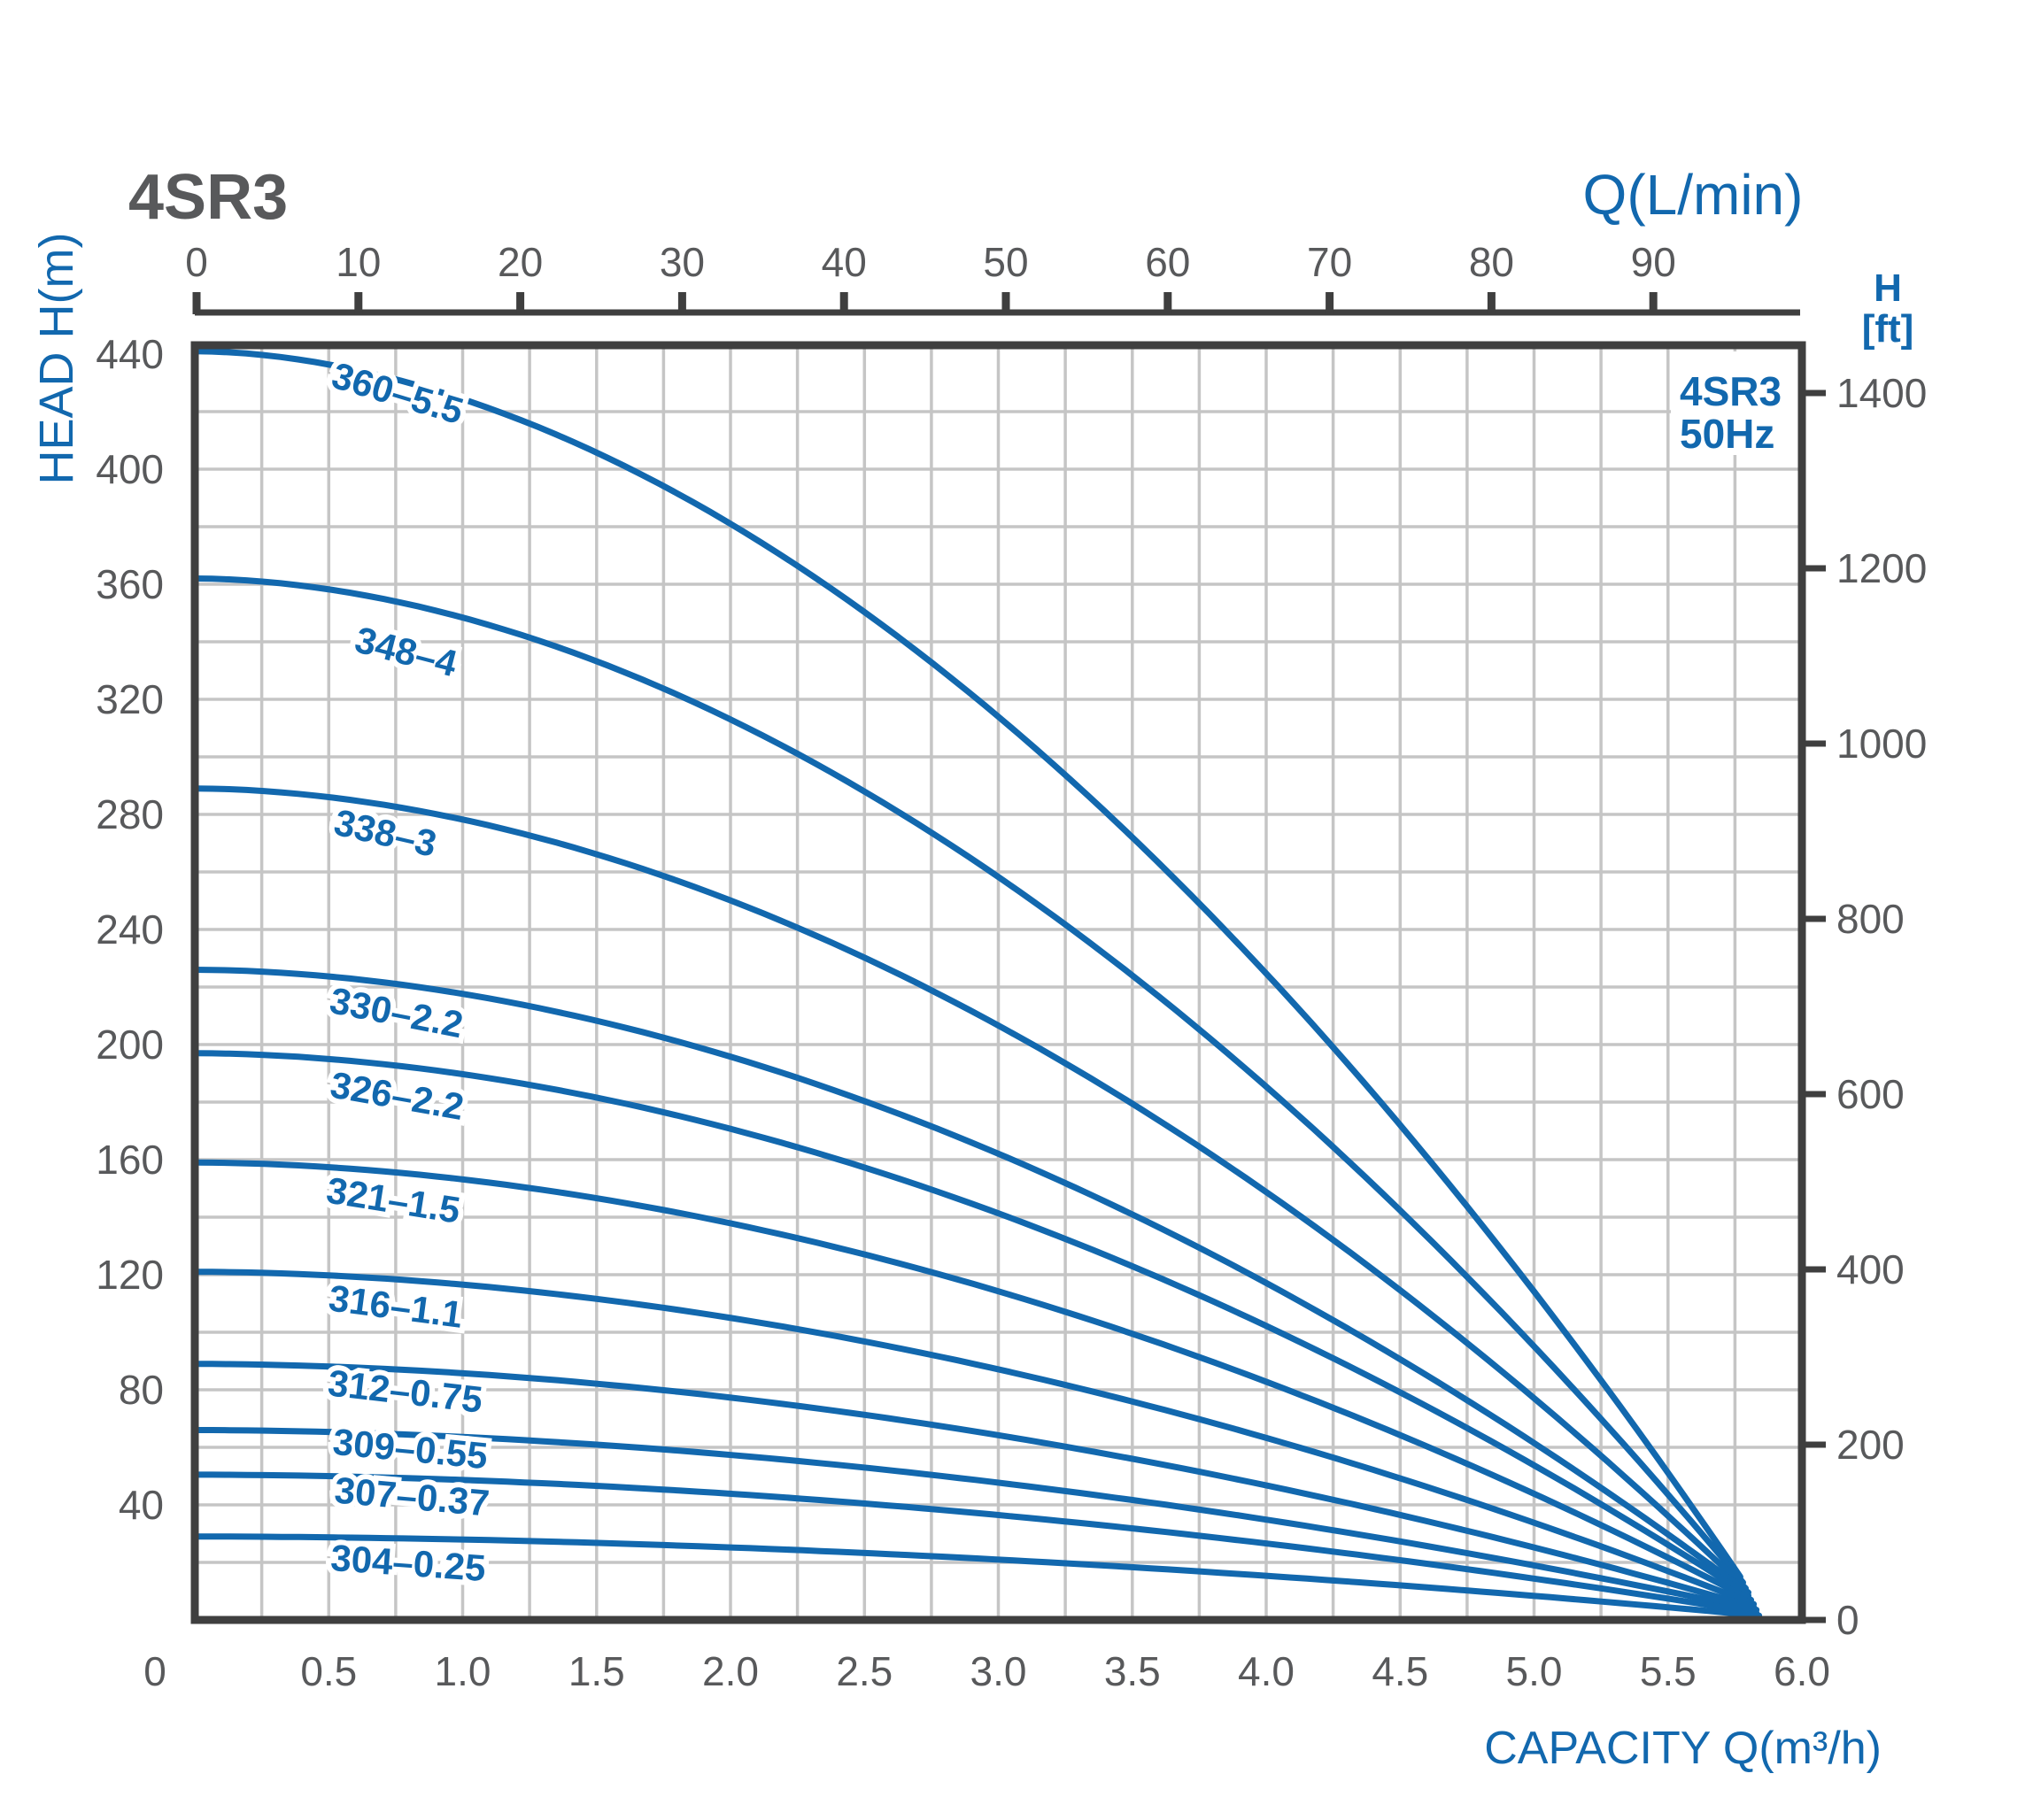 The image size is (2033, 1820). Describe the element at coordinates (1847, 1620) in the screenshot. I see `right-axis-tick-label: 0` at that location.